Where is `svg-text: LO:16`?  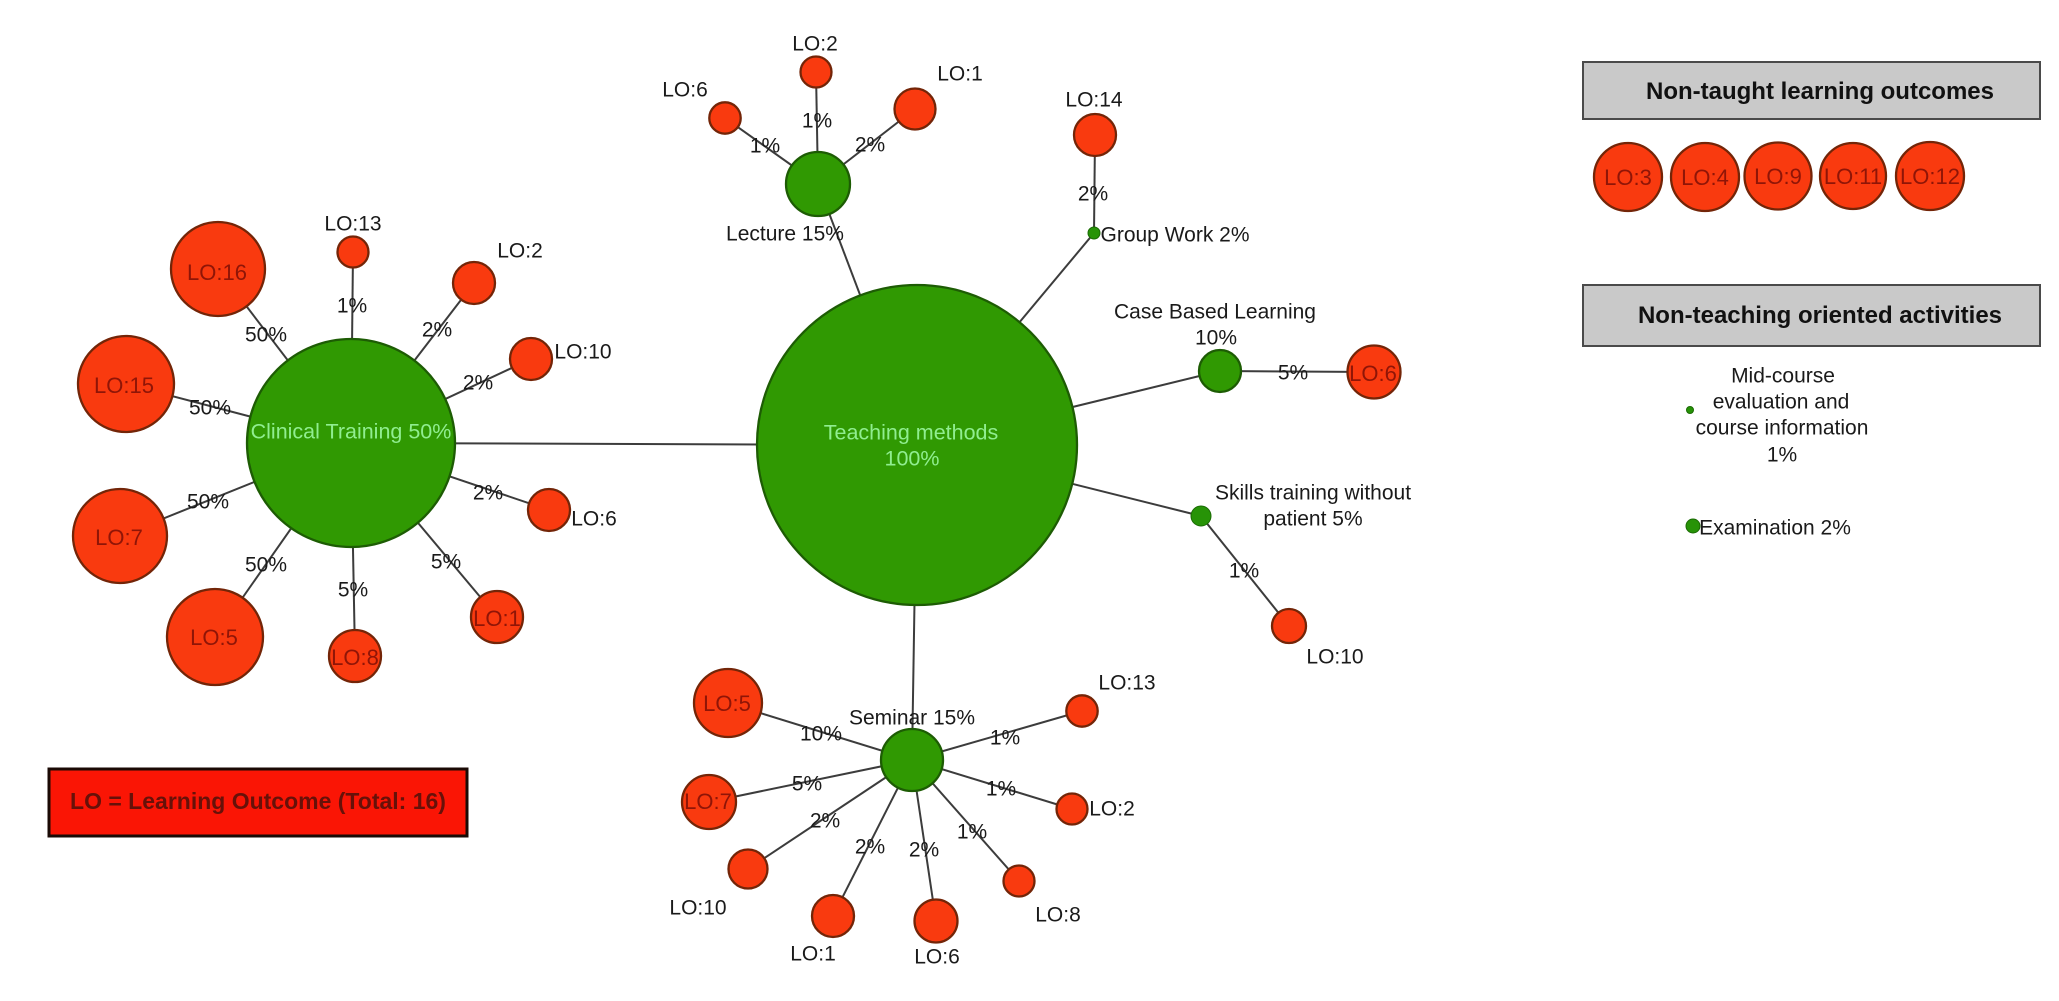 svg-text: LO:16 is located at coordinates (217, 272).